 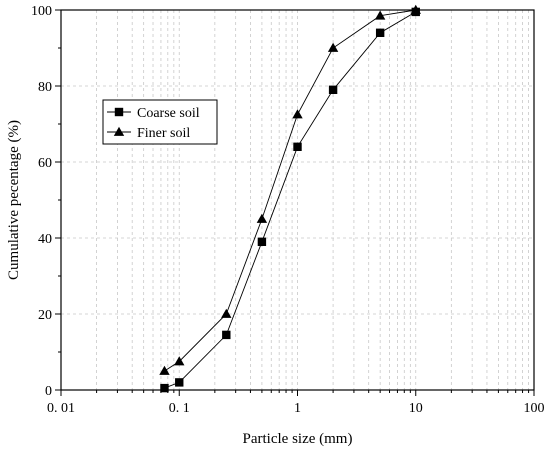 What do you see at coordinates (168, 113) in the screenshot?
I see `legend-label: Coarse soil` at bounding box center [168, 113].